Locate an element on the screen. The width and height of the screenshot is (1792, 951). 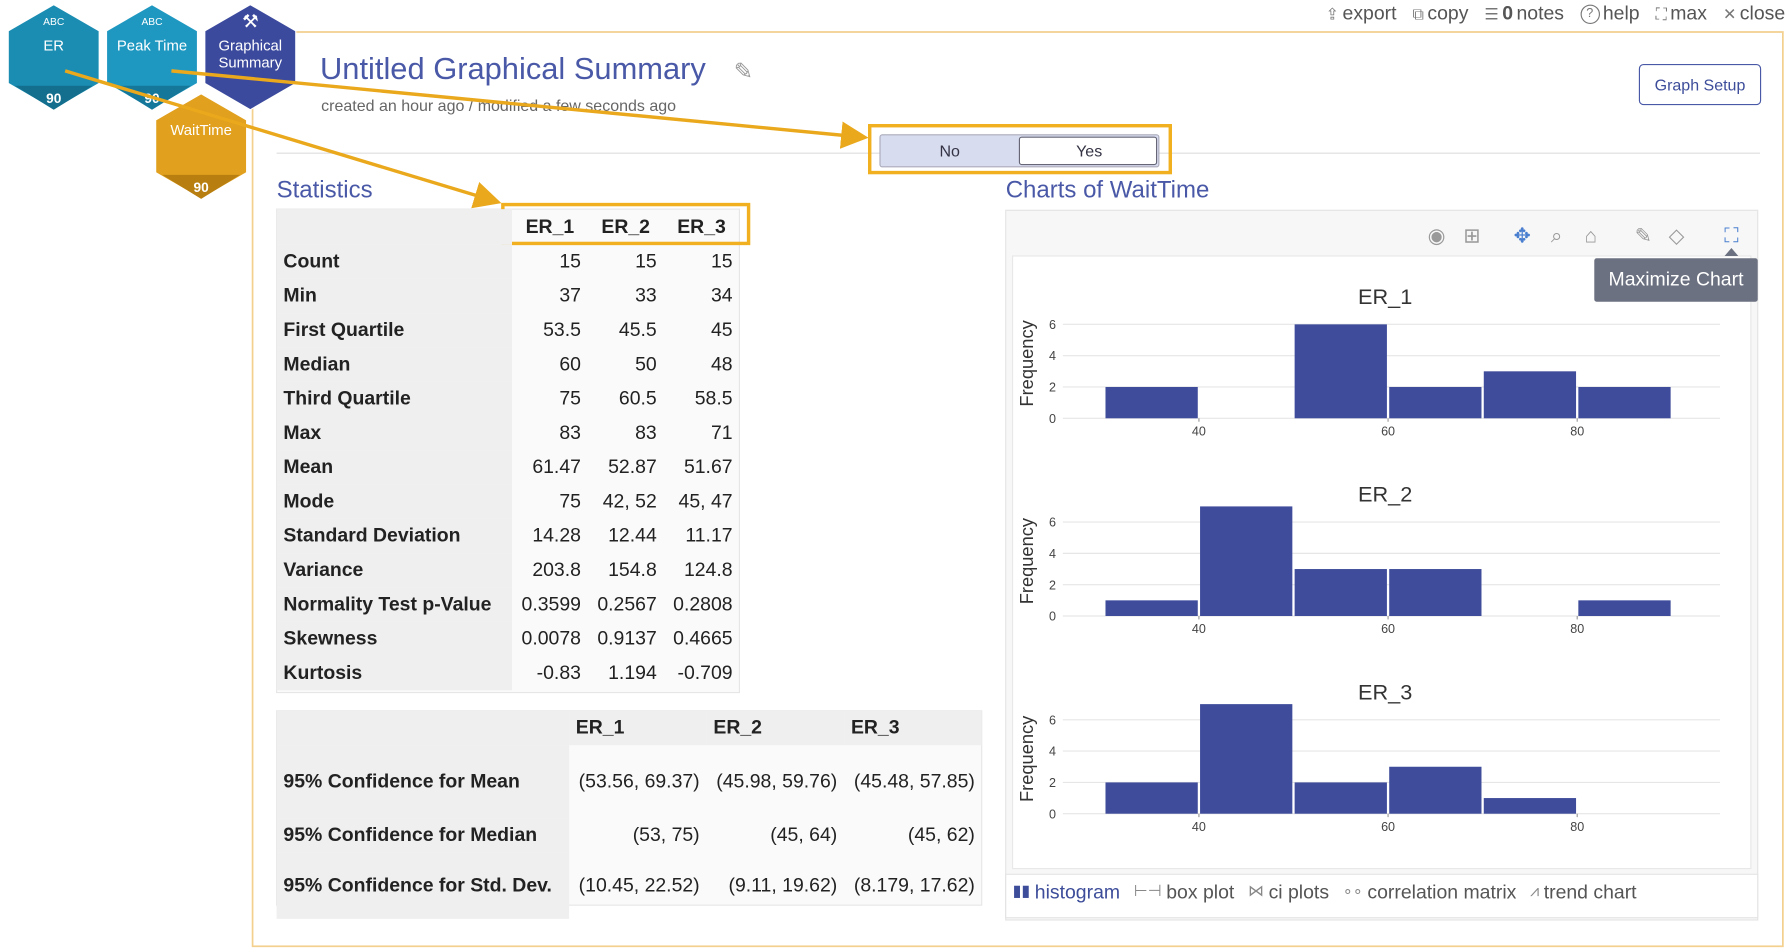
toolbar: ⇪ export ⧉ copy ☰ 0 notes? help ⛶ max ✕ close is located at coordinates (1555, 13).